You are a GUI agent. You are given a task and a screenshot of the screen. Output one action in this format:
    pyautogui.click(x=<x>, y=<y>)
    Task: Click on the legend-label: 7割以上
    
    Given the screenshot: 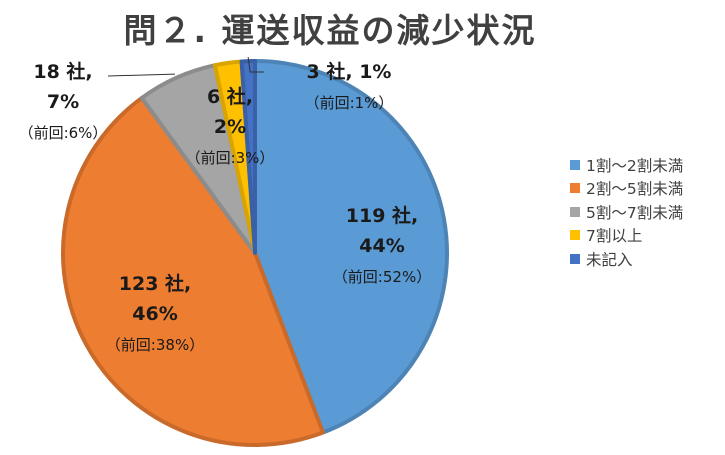 What is the action you would take?
    pyautogui.click(x=614, y=236)
    